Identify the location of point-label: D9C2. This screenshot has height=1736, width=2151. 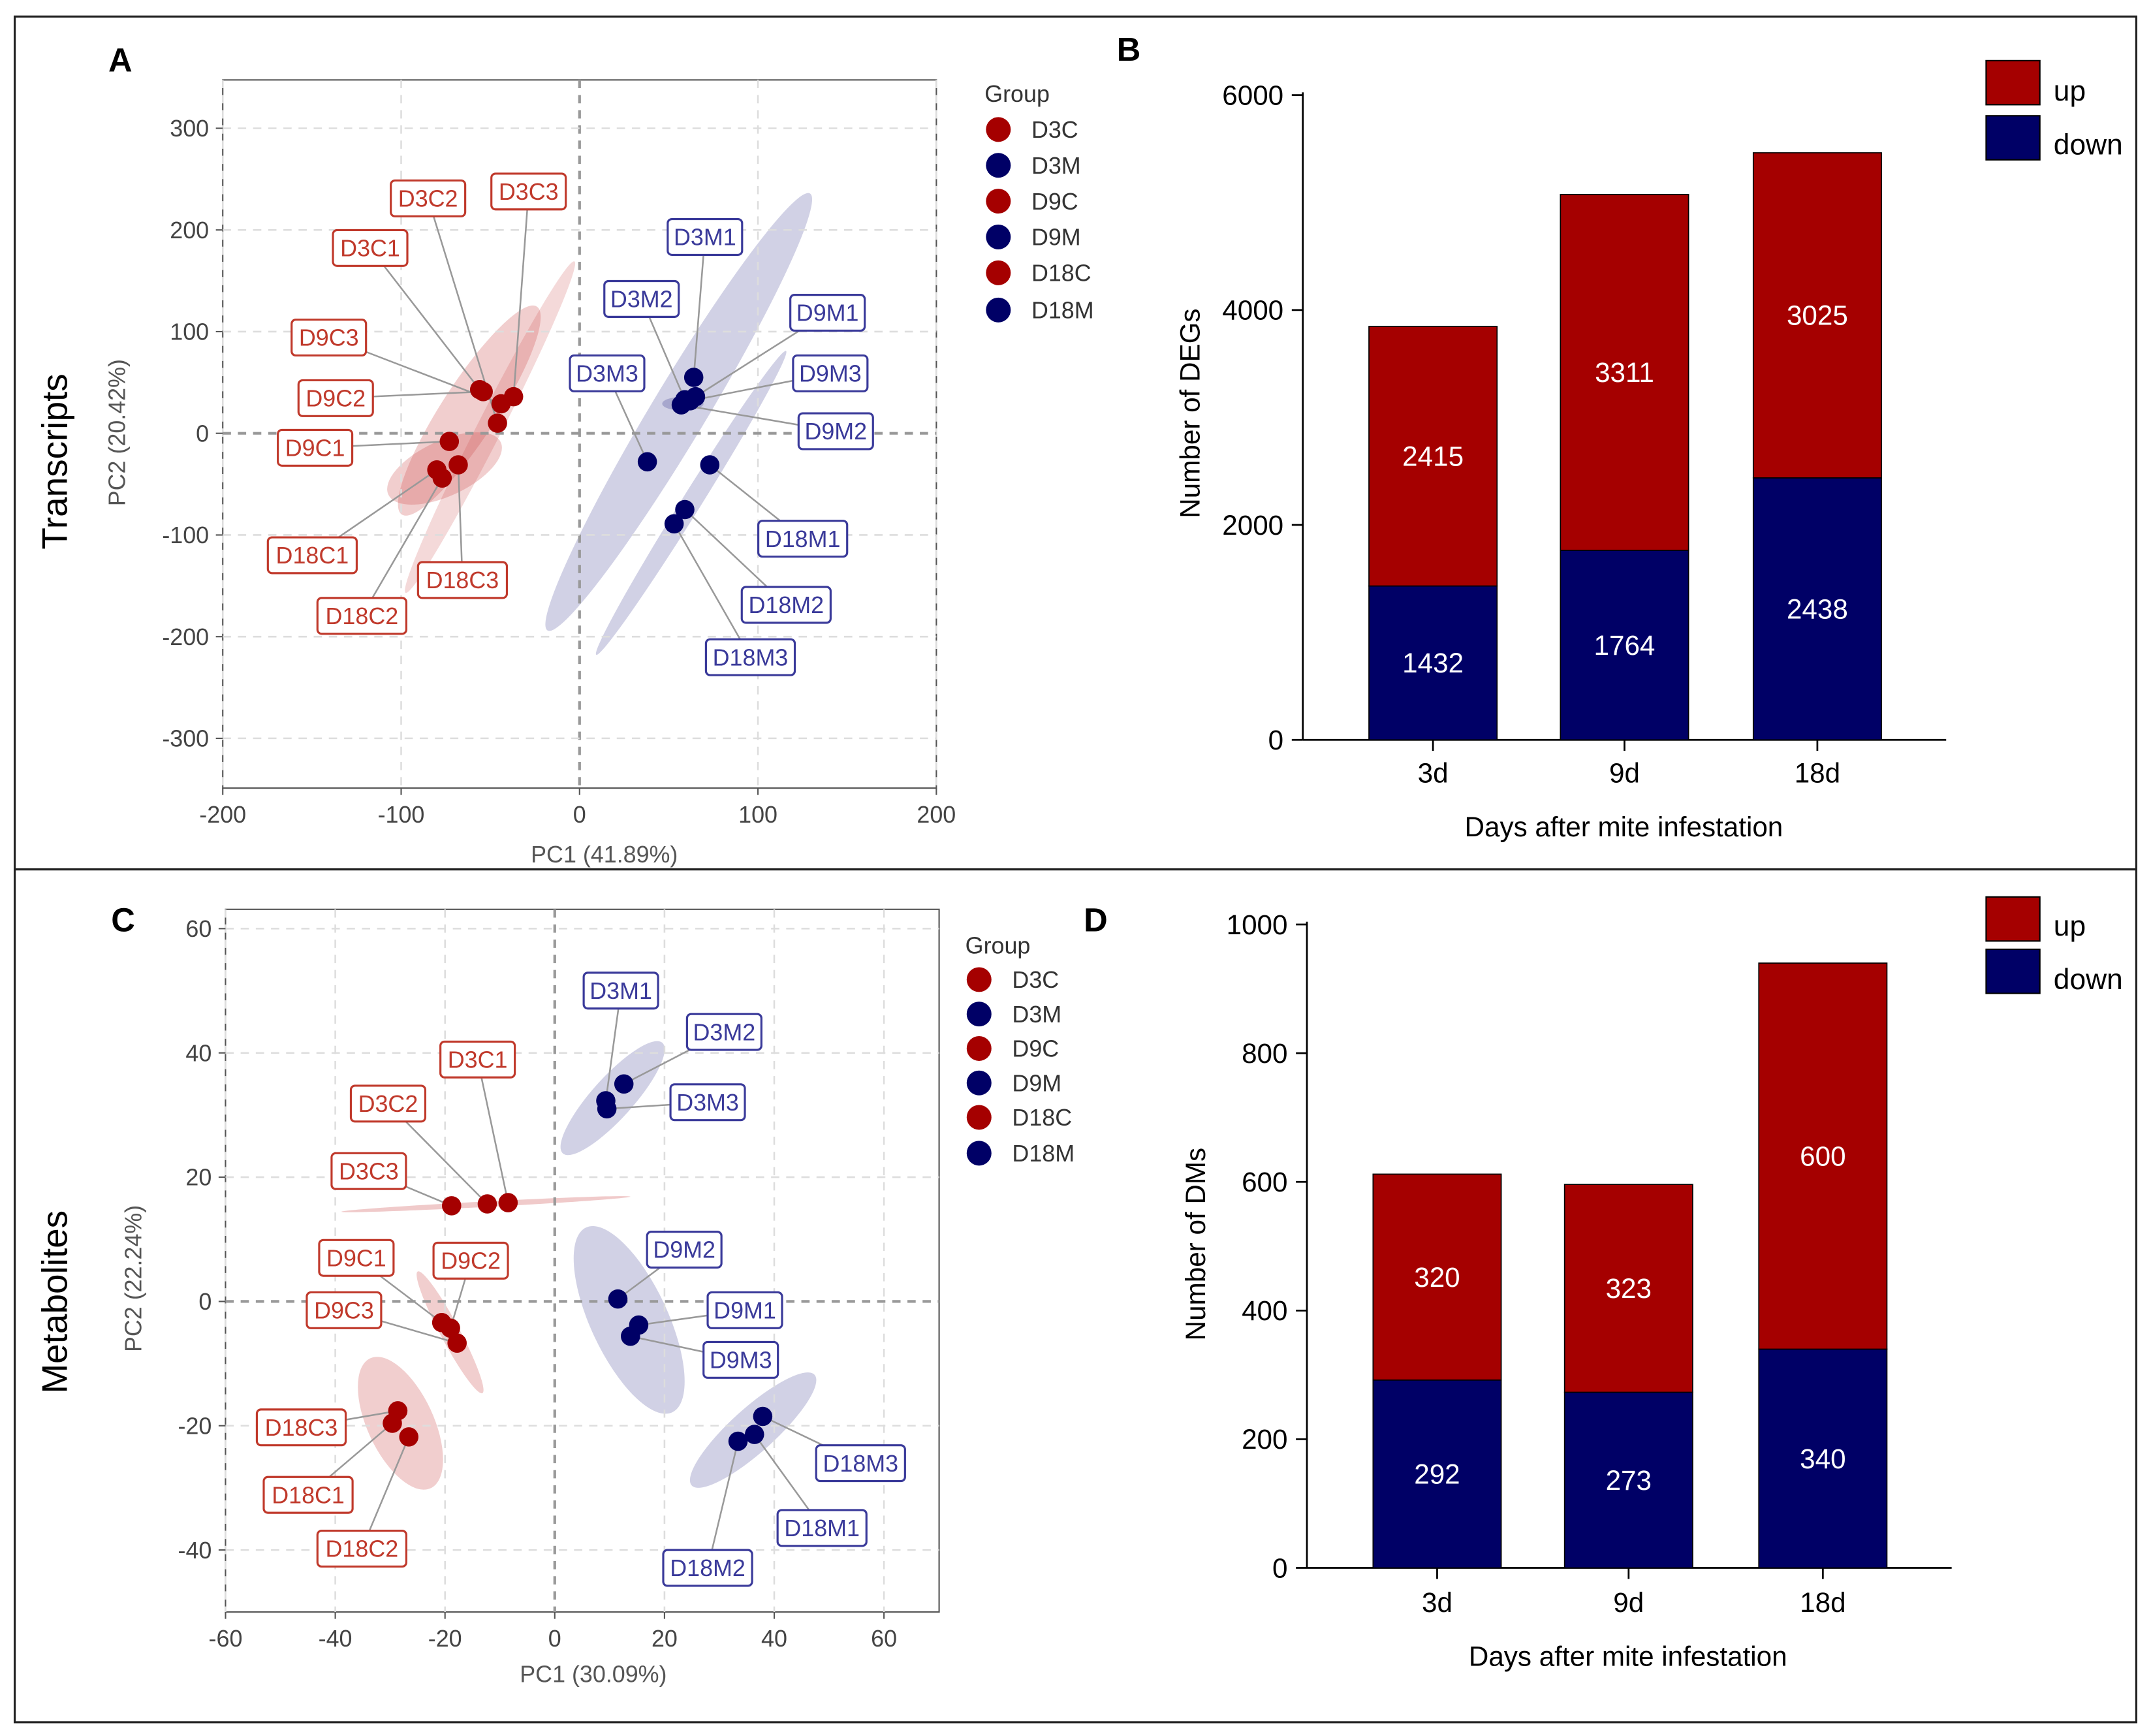
(471, 1261).